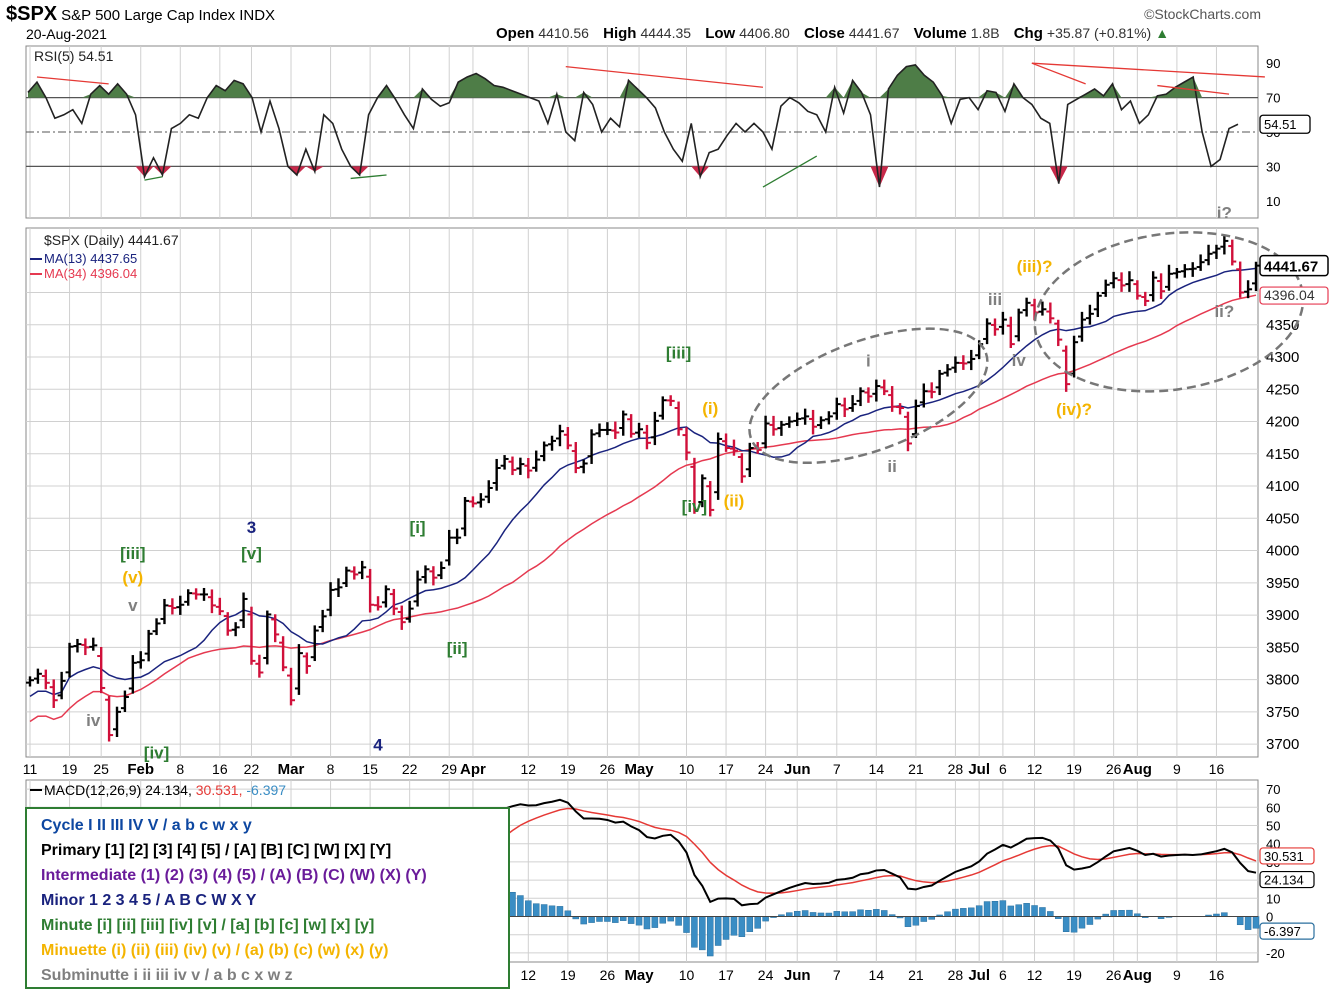 The height and width of the screenshot is (998, 1329). What do you see at coordinates (568, 975) in the screenshot?
I see `macd-x-tick-label: 19` at bounding box center [568, 975].